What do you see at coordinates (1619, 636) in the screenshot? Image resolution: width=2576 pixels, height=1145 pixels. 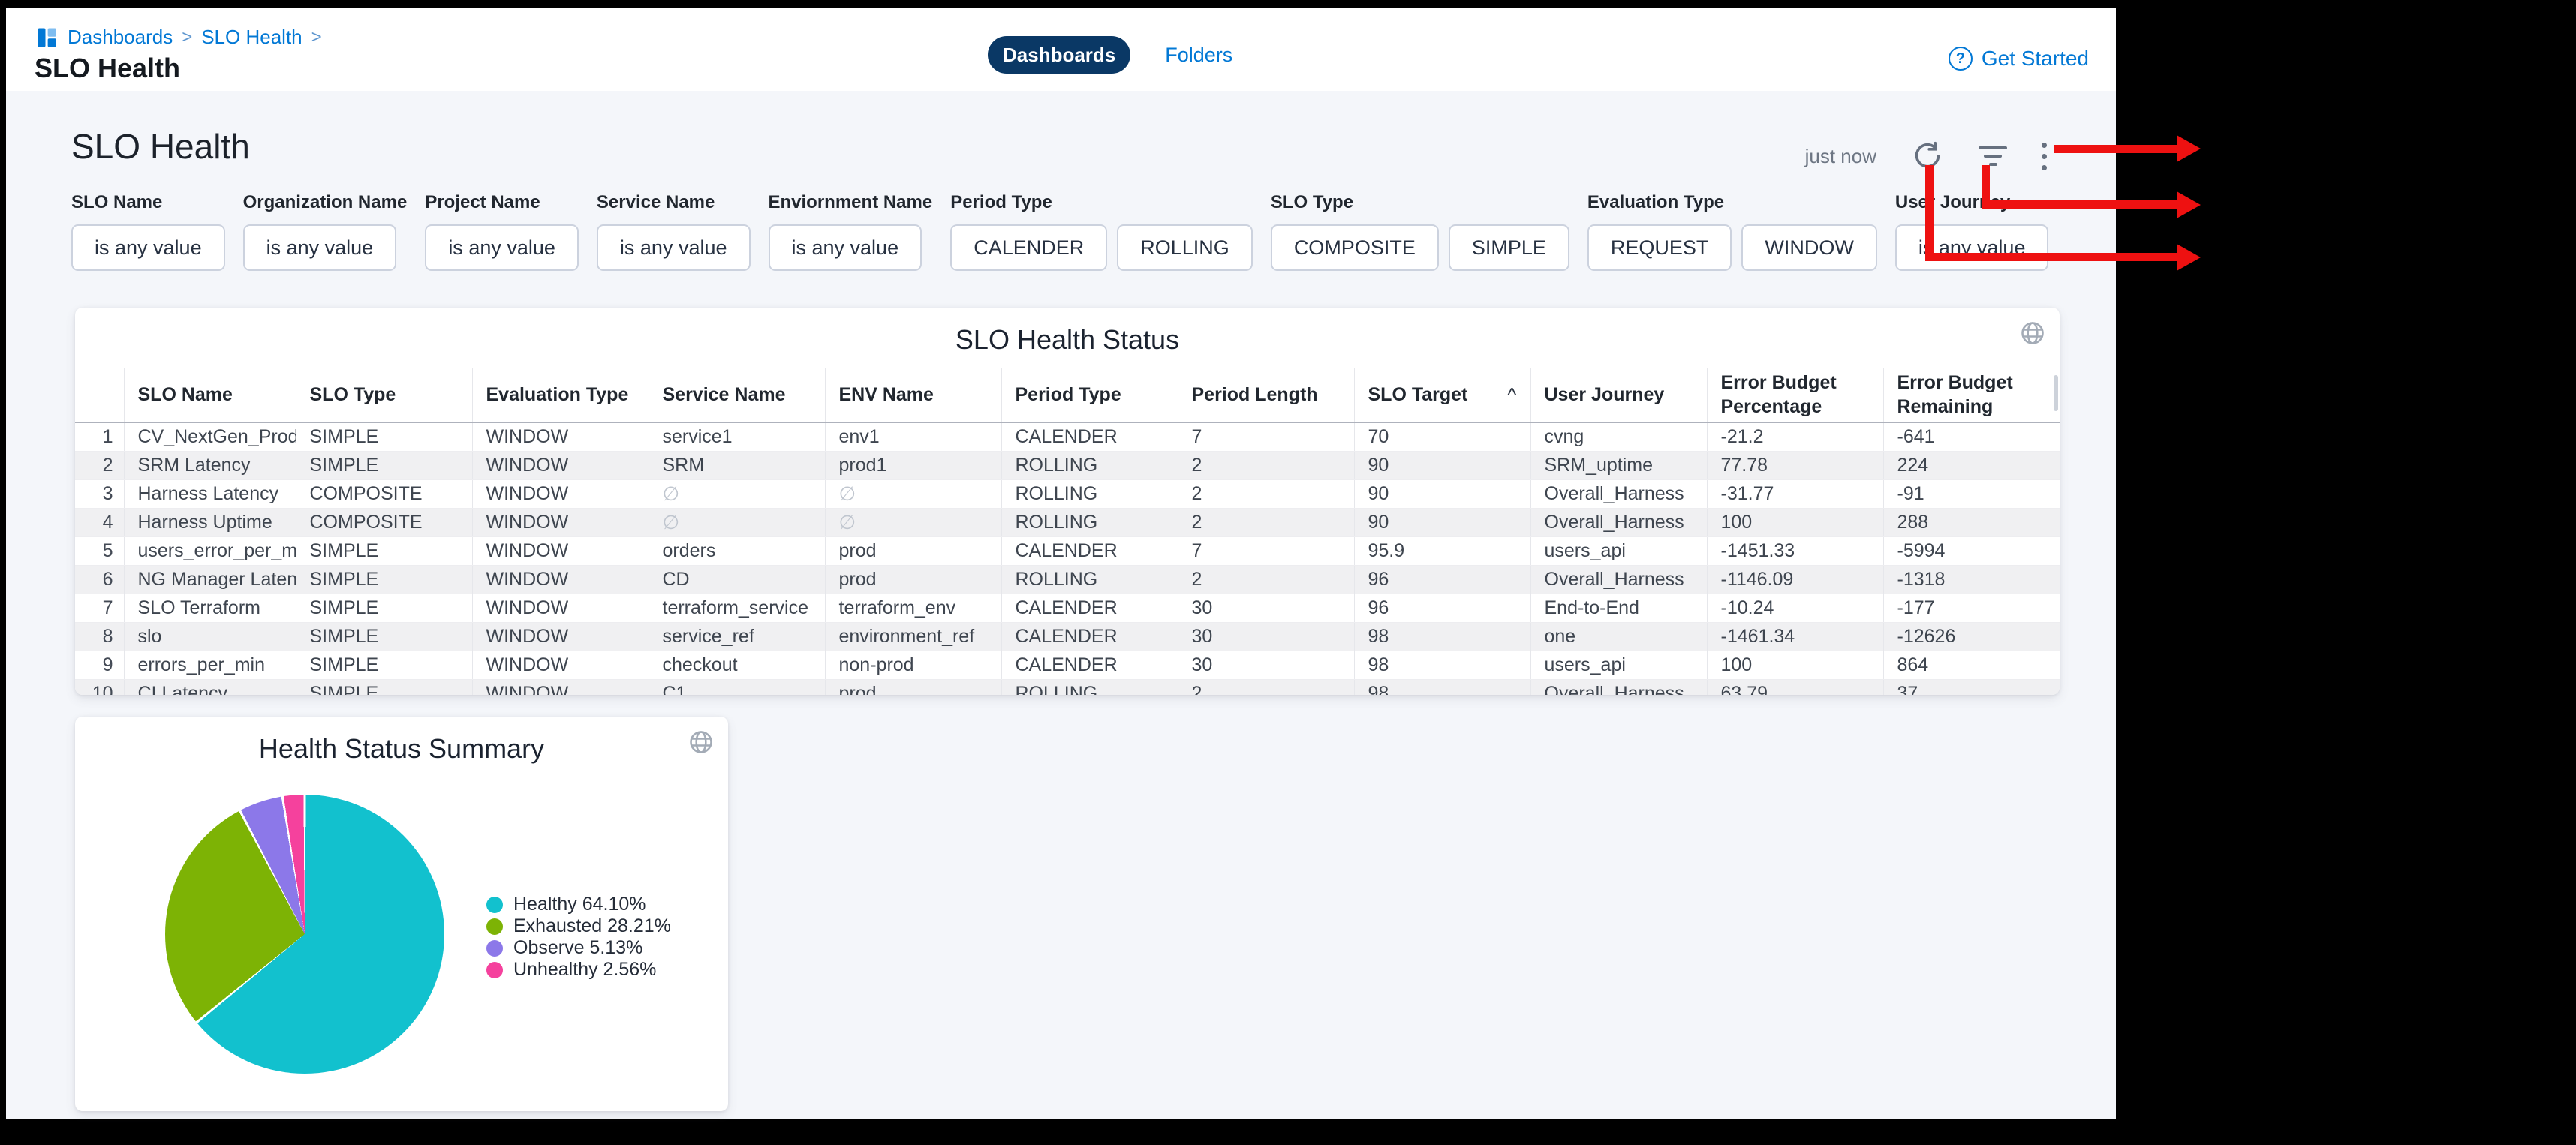 I see `cell: one` at bounding box center [1619, 636].